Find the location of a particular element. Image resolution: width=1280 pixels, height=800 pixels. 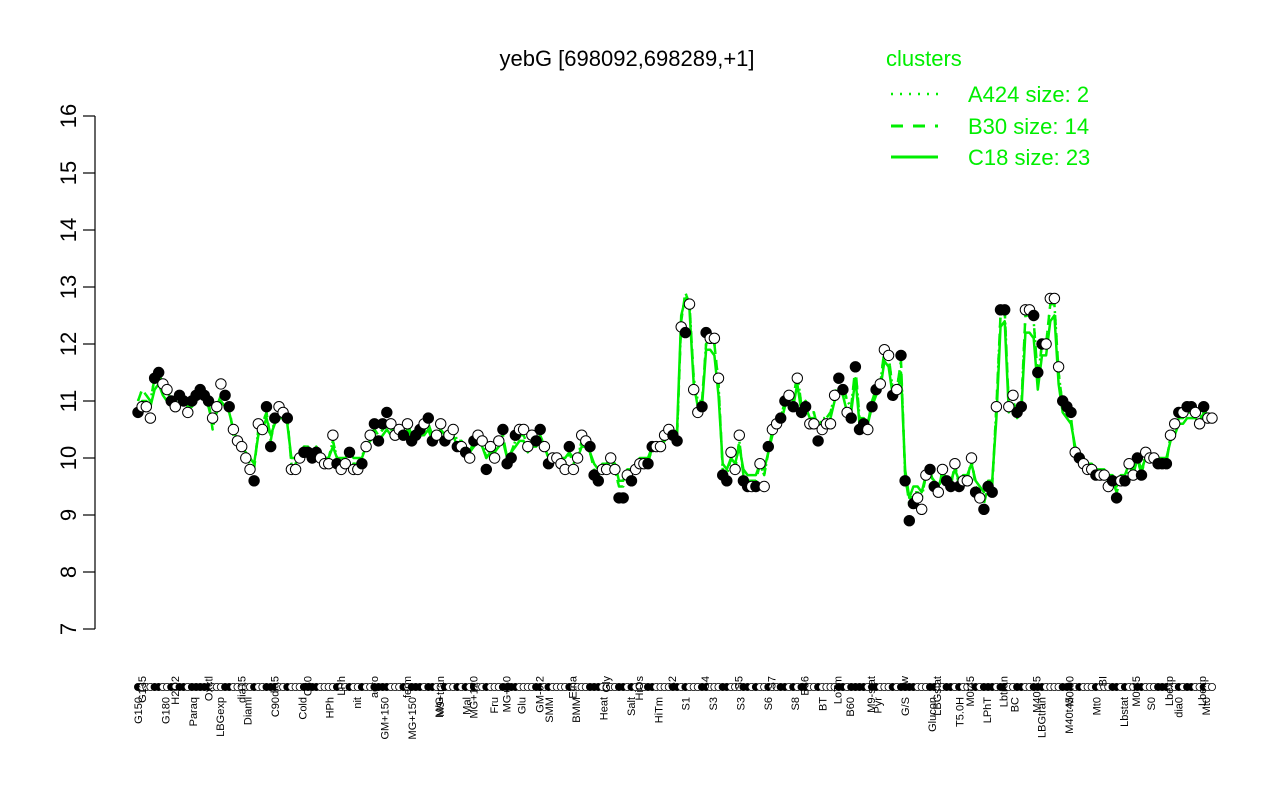

x-label-bottom: B60 is located at coordinates (851, 707).